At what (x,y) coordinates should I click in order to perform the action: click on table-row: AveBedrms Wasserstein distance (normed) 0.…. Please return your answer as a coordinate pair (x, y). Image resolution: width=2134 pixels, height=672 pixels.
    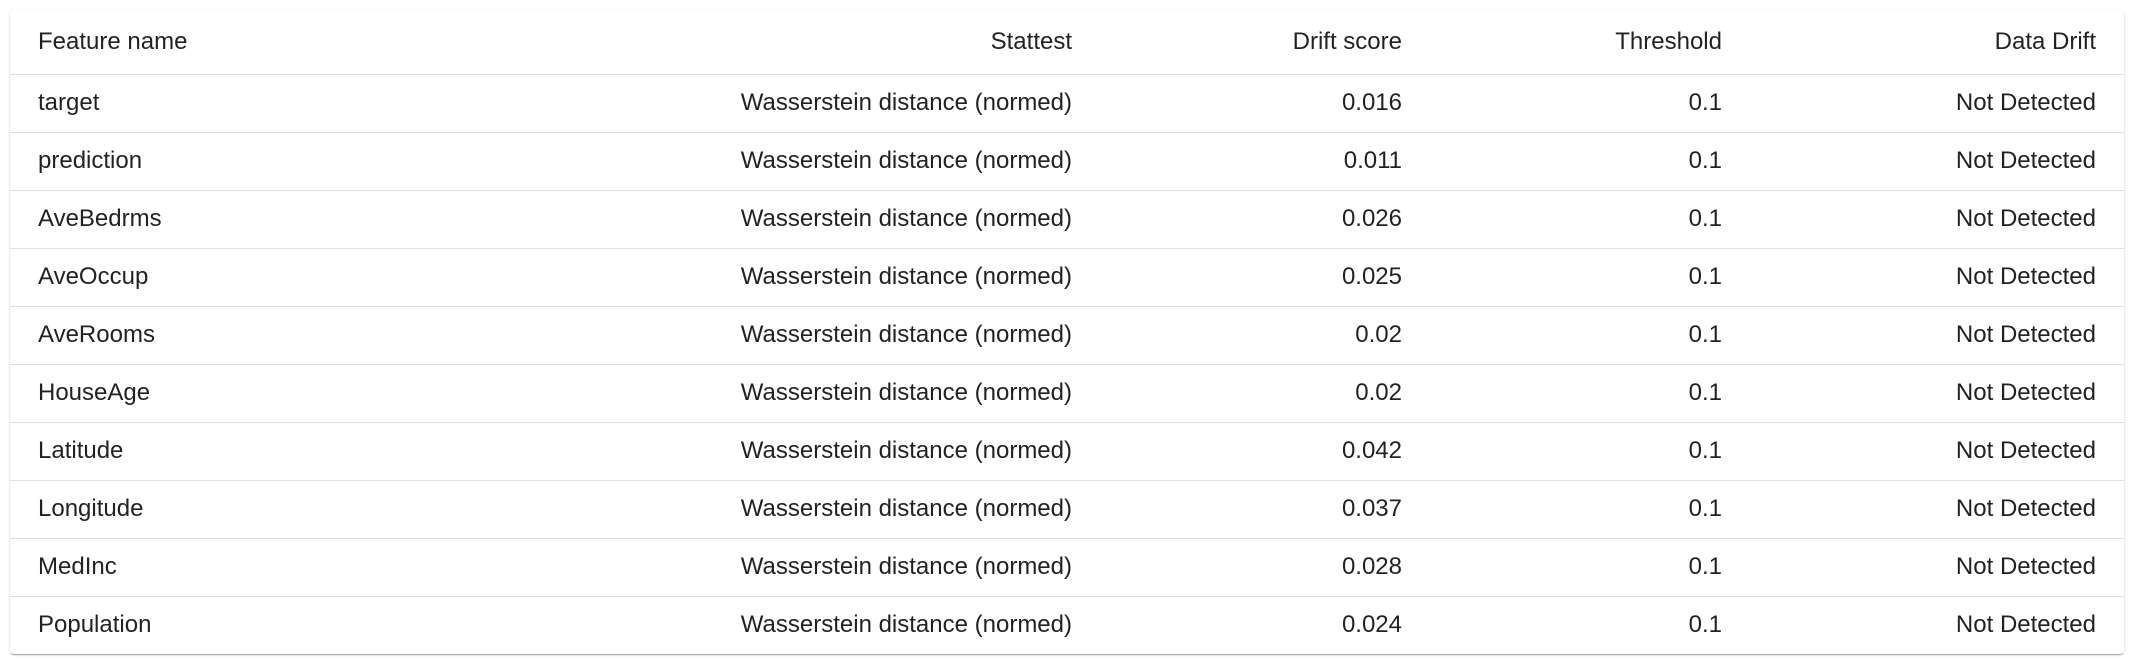
    Looking at the image, I should click on (1067, 219).